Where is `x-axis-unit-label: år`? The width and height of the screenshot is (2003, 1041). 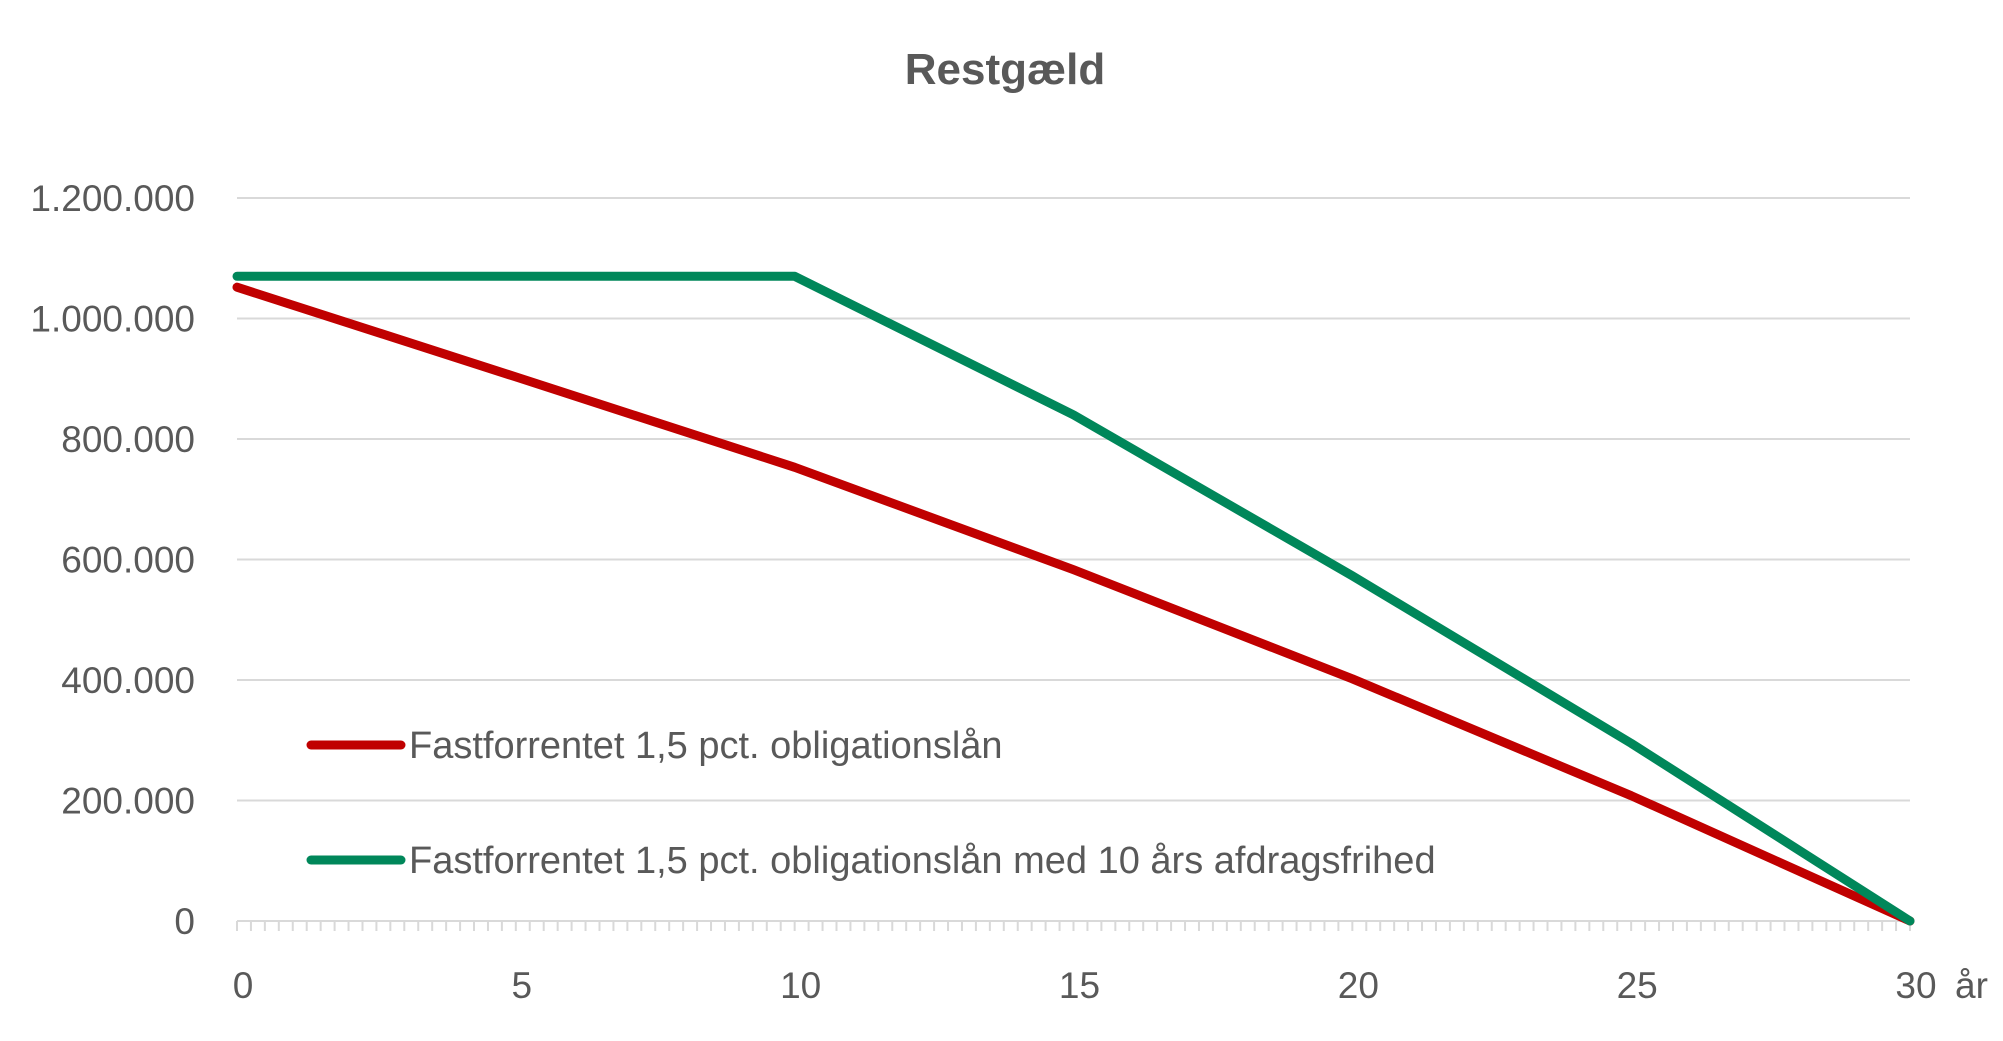
x-axis-unit-label: år is located at coordinates (1971, 985).